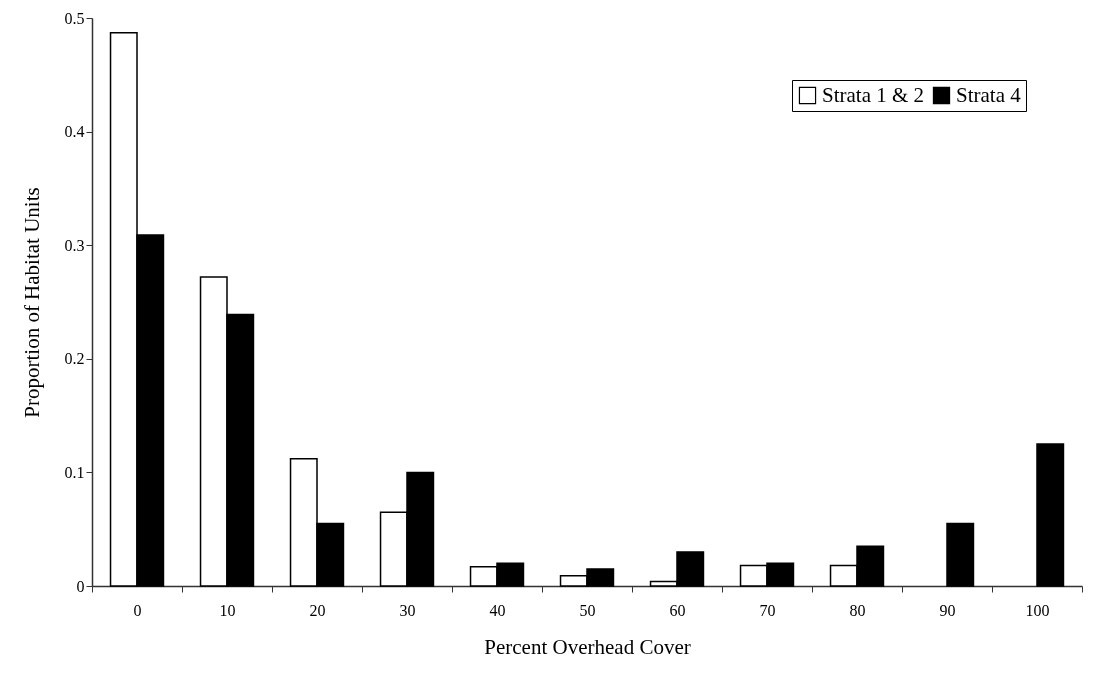 Image resolution: width=1096 pixels, height=673 pixels. Describe the element at coordinates (74, 472) in the screenshot. I see `y-tick-label: 0.1` at that location.